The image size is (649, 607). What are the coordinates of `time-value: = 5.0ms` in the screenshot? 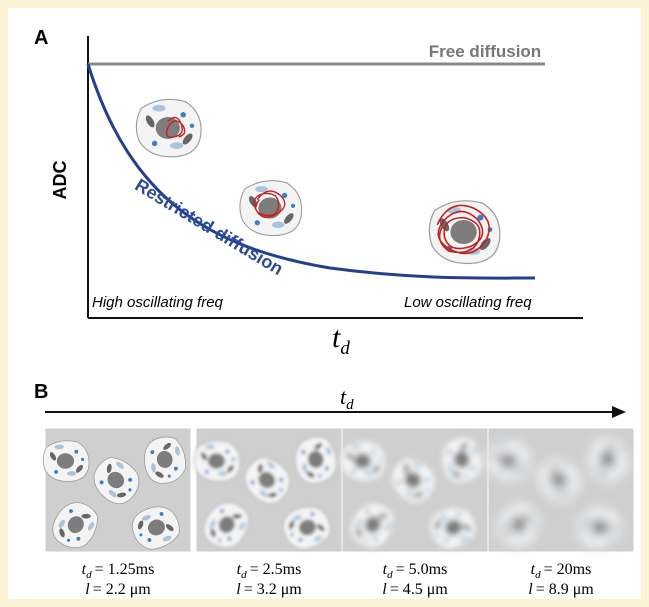 It's located at (422, 569).